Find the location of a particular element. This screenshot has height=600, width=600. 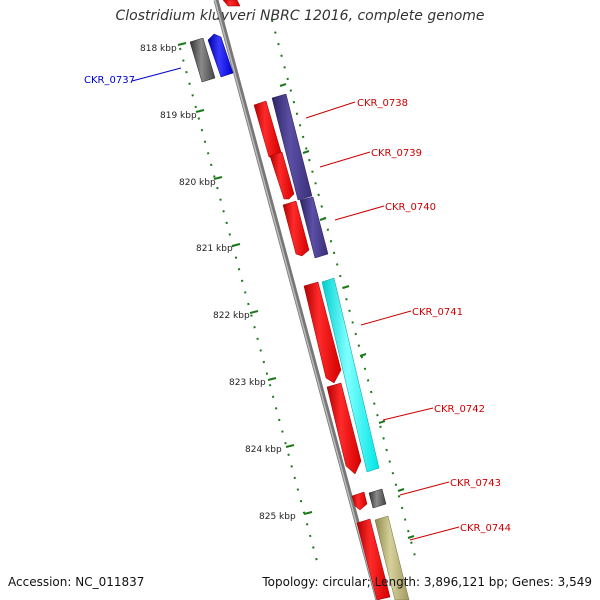

gene-label-0739: CKR_0739 is located at coordinates (396, 153).